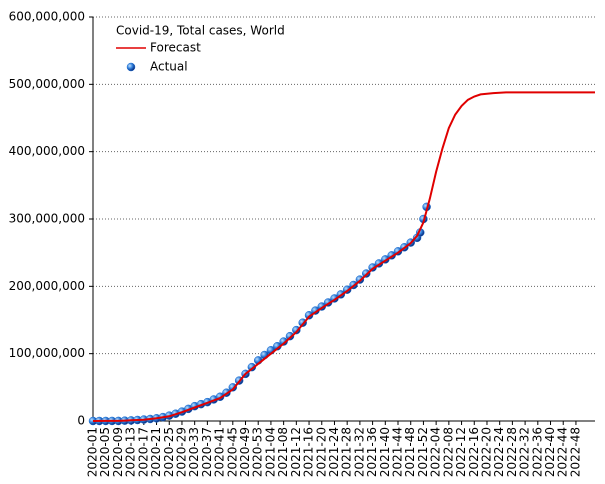 Image resolution: width=605 pixels, height=484 pixels. I want to click on x-tick-label: 2020-25, so click(169, 452).